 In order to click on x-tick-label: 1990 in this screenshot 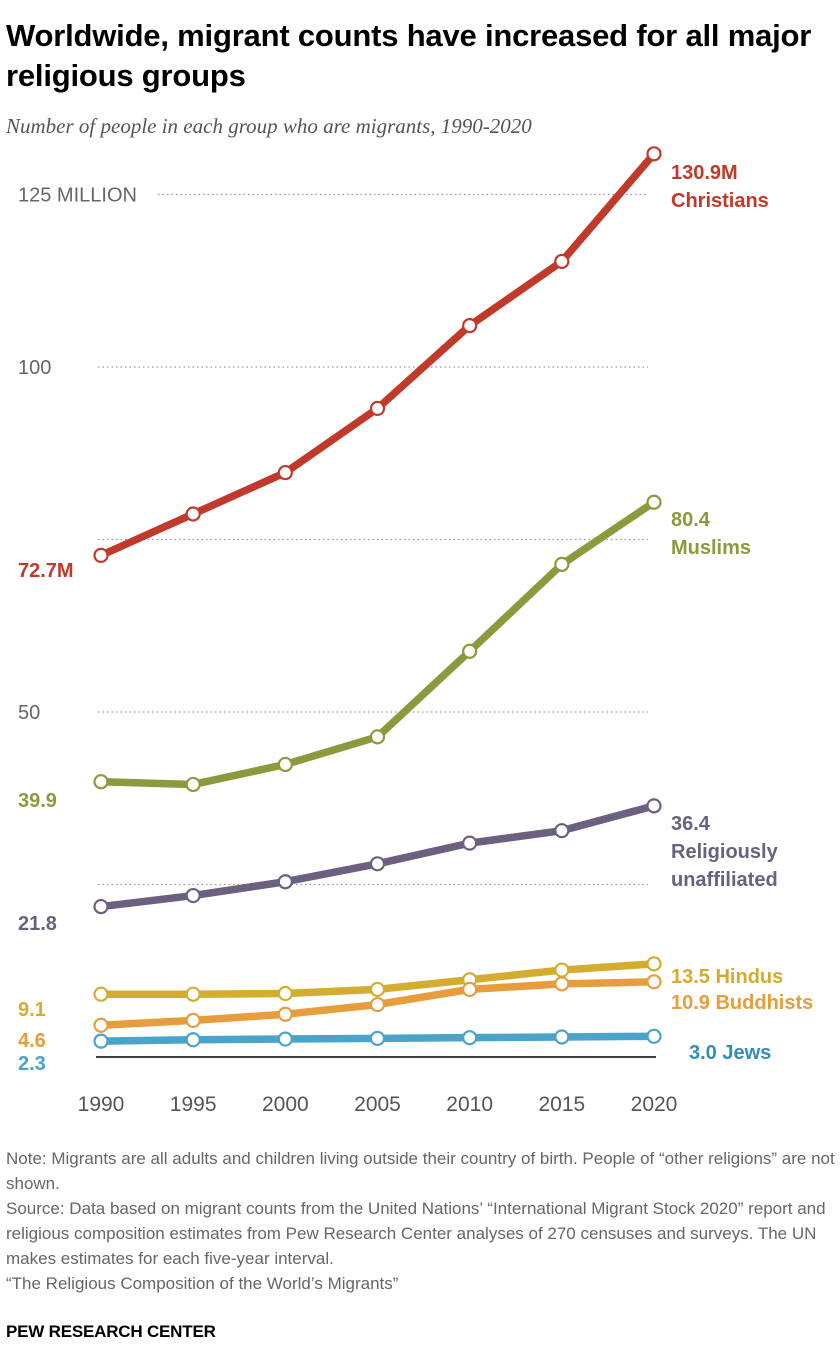, I will do `click(101, 1104)`.